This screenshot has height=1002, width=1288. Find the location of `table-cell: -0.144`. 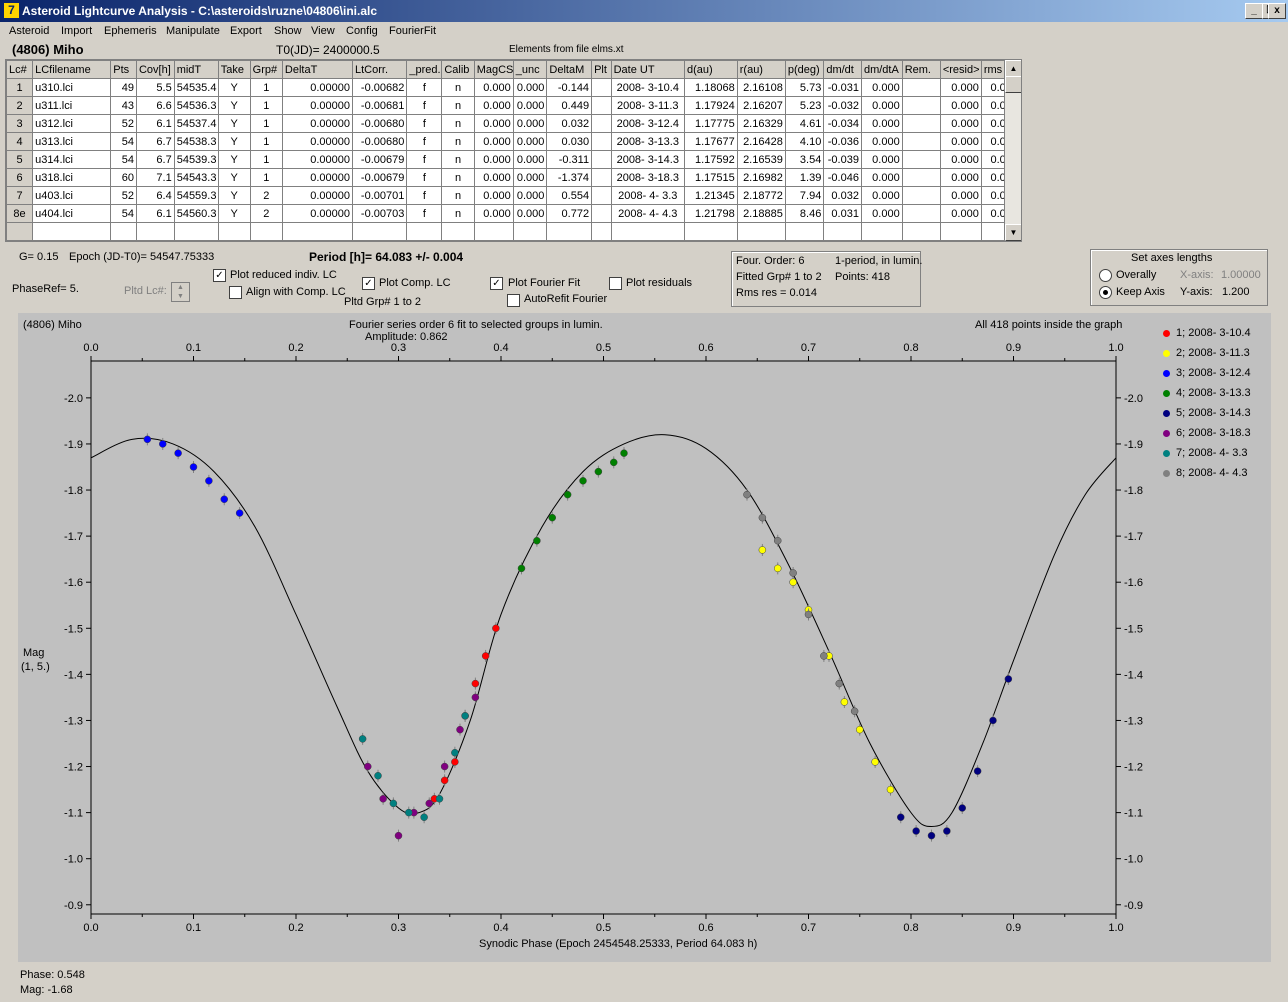

table-cell: -0.144 is located at coordinates (569, 87).